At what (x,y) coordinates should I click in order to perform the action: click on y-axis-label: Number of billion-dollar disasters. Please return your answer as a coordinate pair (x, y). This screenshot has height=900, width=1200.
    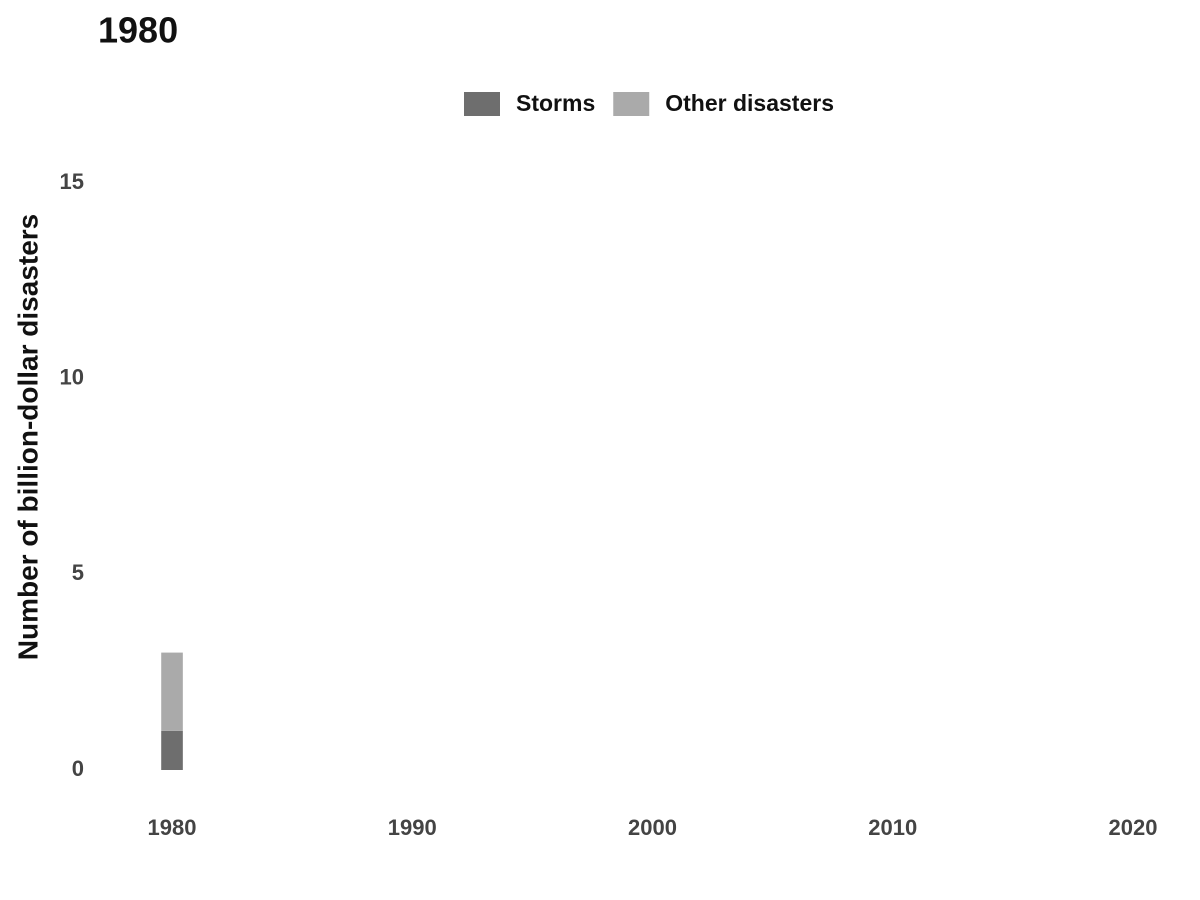
    Looking at the image, I should click on (27, 437).